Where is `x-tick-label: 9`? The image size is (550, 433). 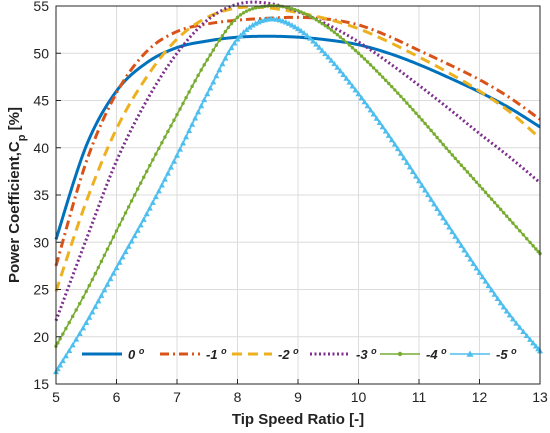 x-tick-label: 9 is located at coordinates (298, 397).